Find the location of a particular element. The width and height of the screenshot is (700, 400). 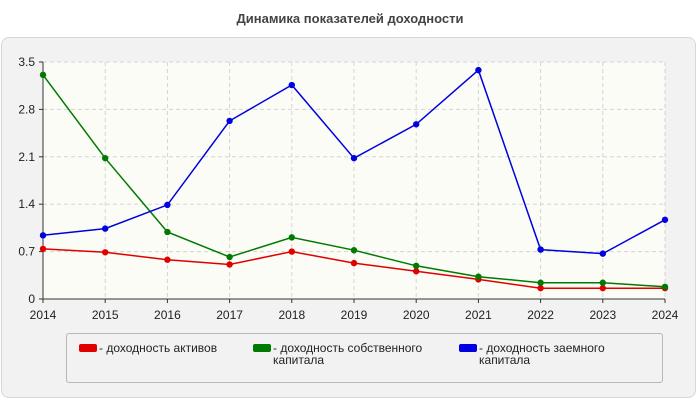

x-tick-label: 2020 is located at coordinates (416, 315).